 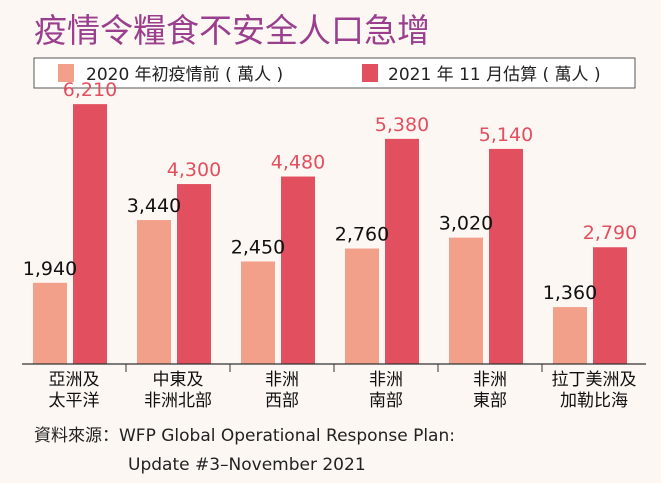 What do you see at coordinates (570, 293) in the screenshot?
I see `value-label-2020-5: 1,360` at bounding box center [570, 293].